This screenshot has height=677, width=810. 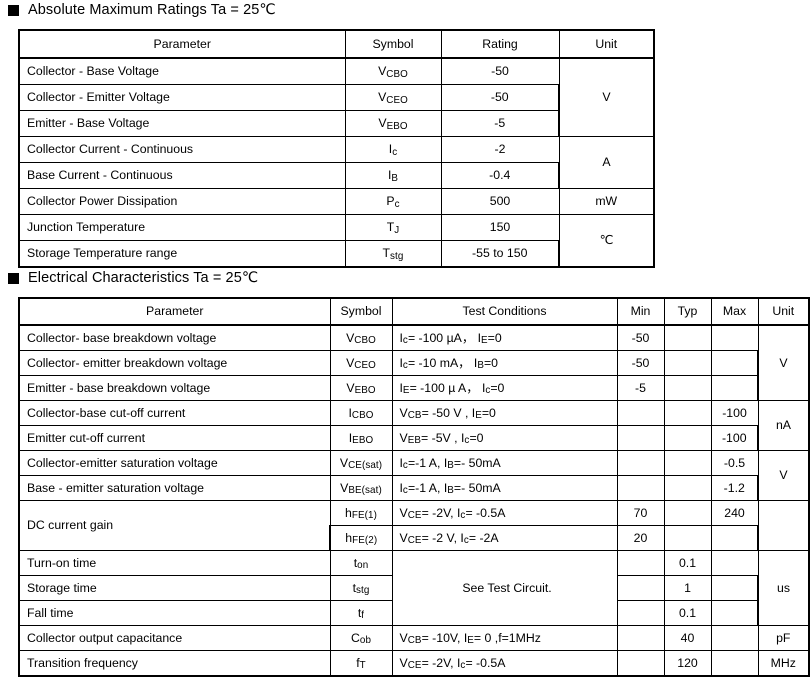 I want to click on table-row: Collector - Base Voltage VCBO -50 V, so click(x=336, y=97).